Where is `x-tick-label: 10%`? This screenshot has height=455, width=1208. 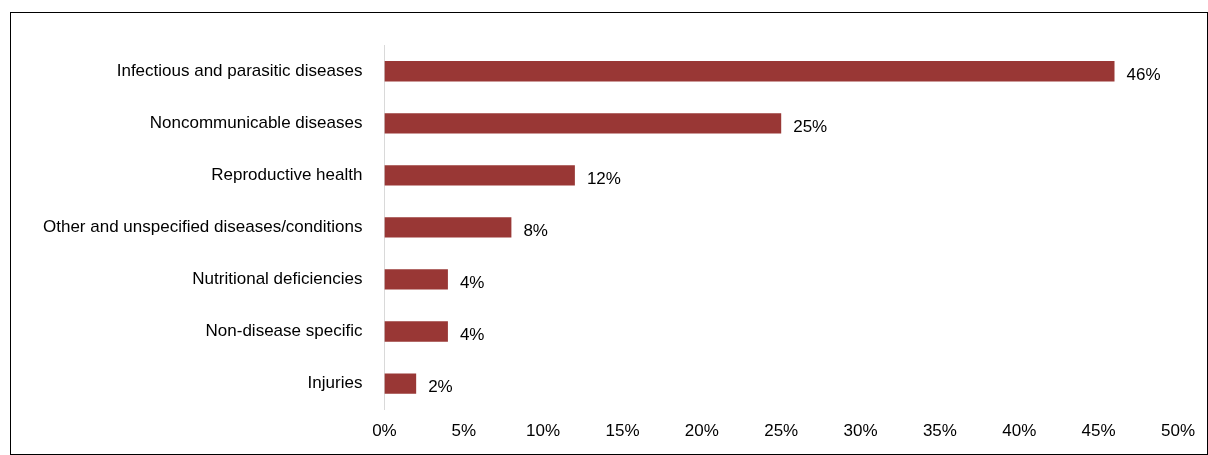
x-tick-label: 10% is located at coordinates (543, 431).